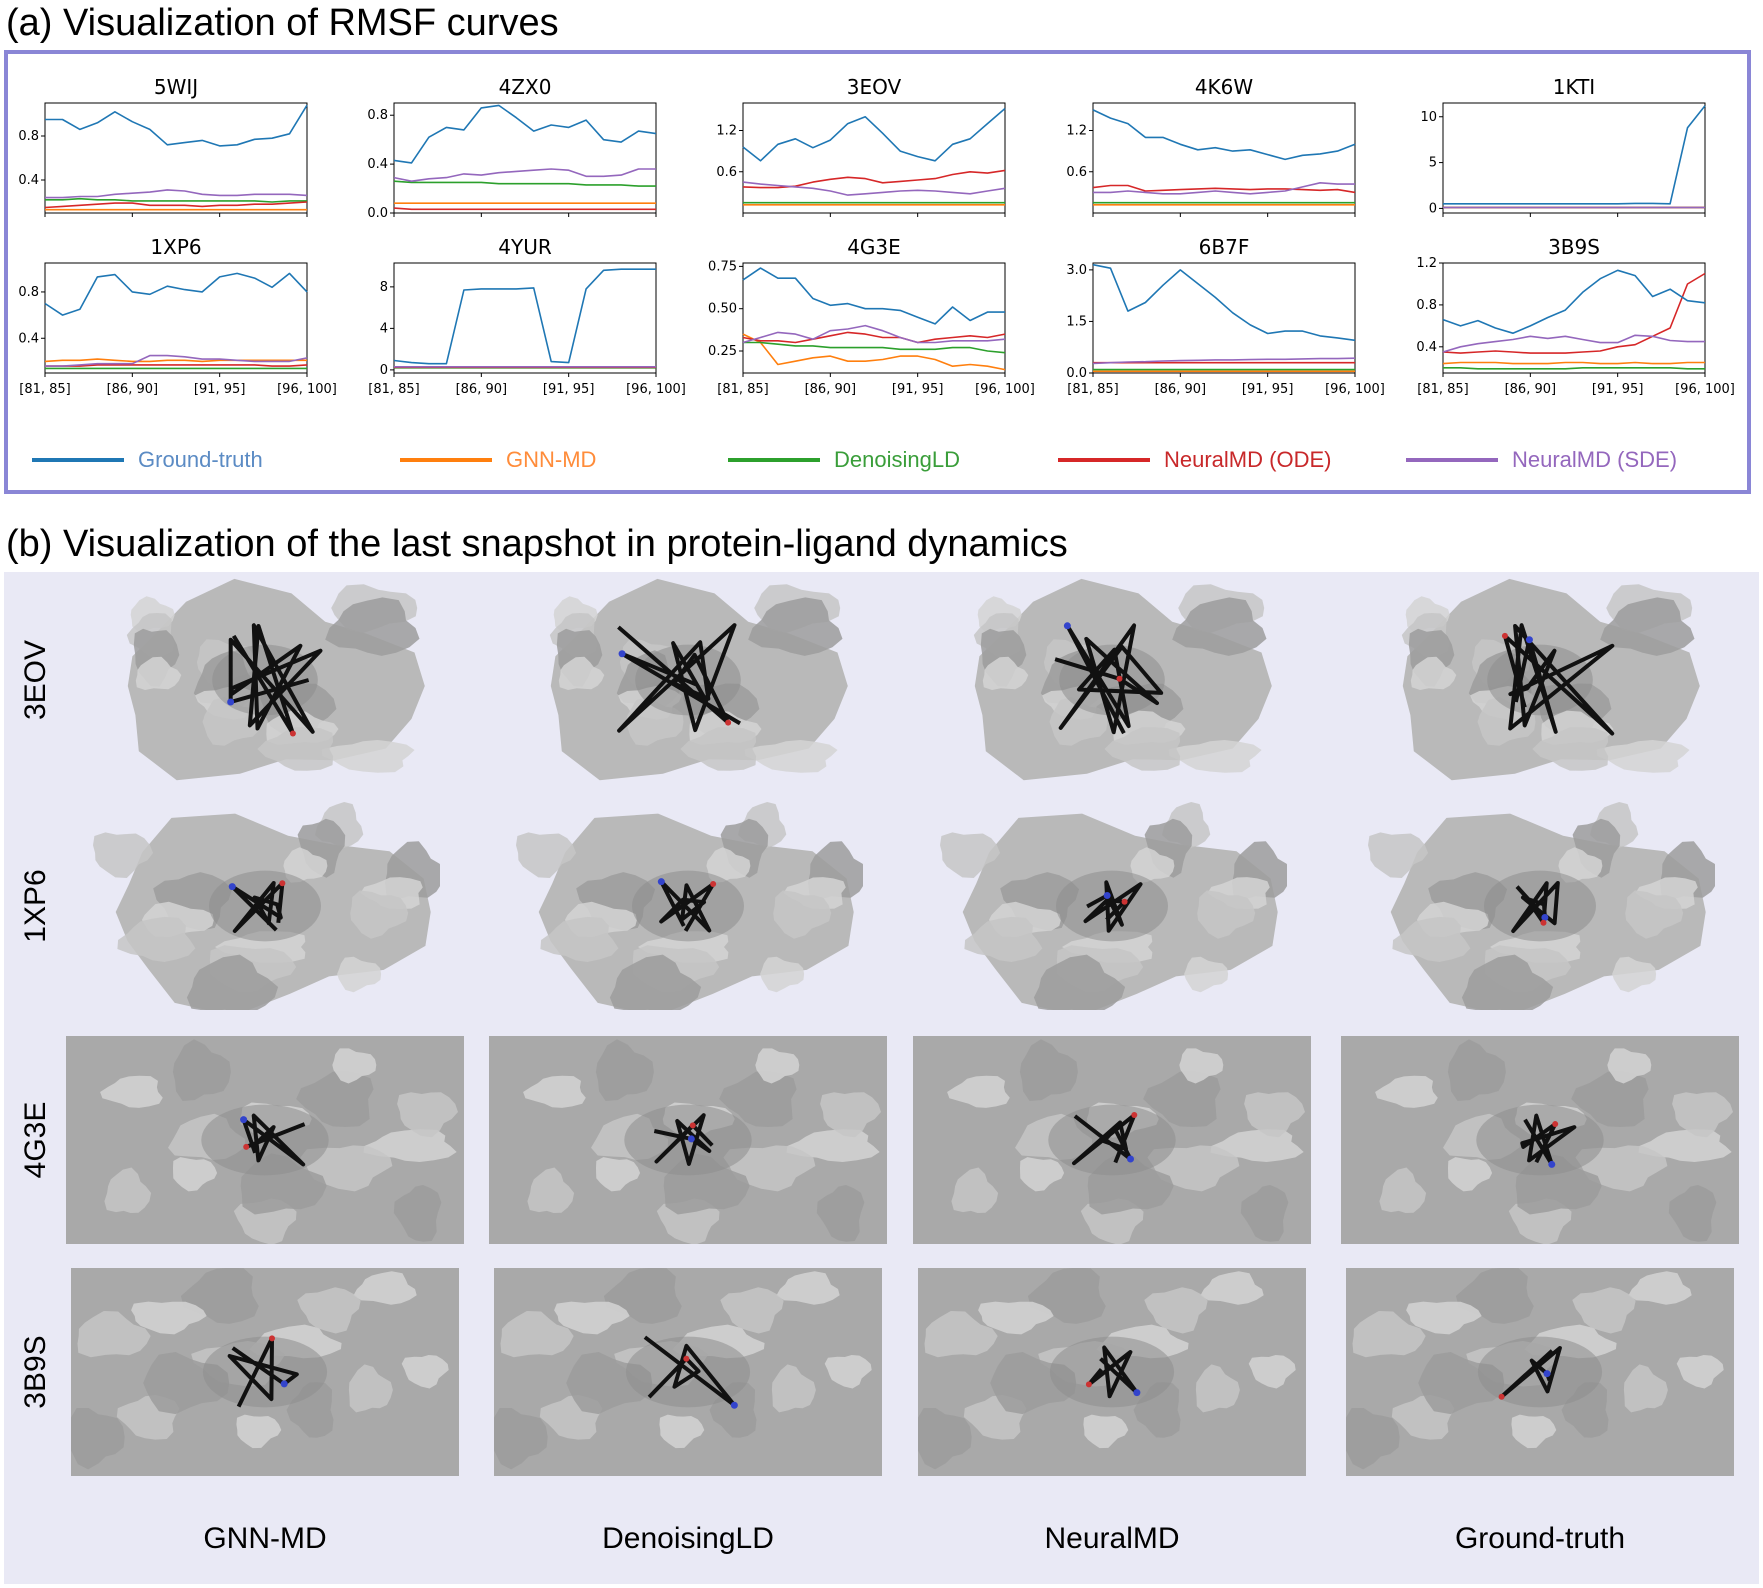 Image resolution: width=1763 pixels, height=1588 pixels. Describe the element at coordinates (35, 906) in the screenshot. I see `row-label: 1XP6` at that location.